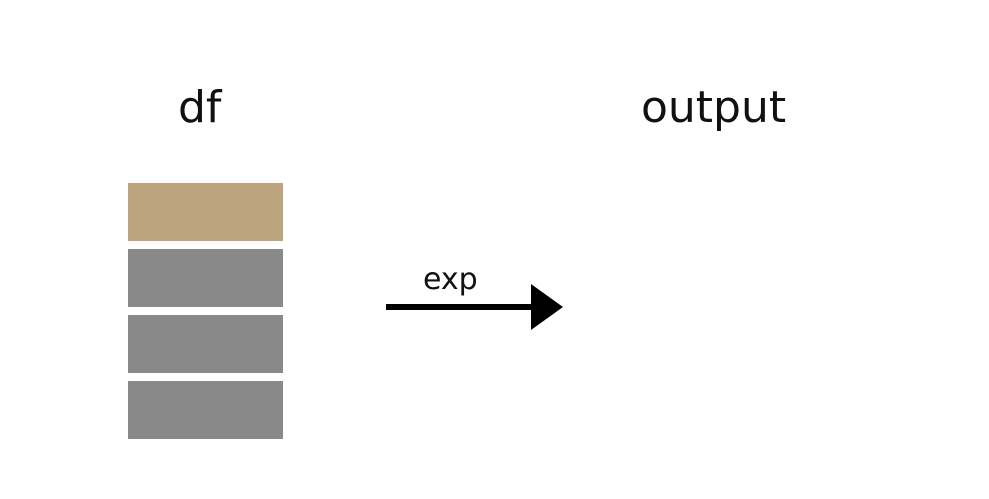  What do you see at coordinates (450, 279) in the screenshot?
I see `operation-label: exp` at bounding box center [450, 279].